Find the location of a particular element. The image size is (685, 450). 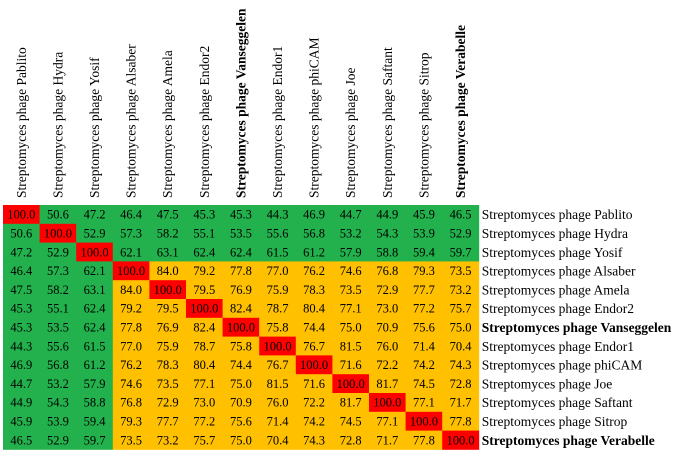

heatmap-cell-value: 61.2 is located at coordinates (95, 365).